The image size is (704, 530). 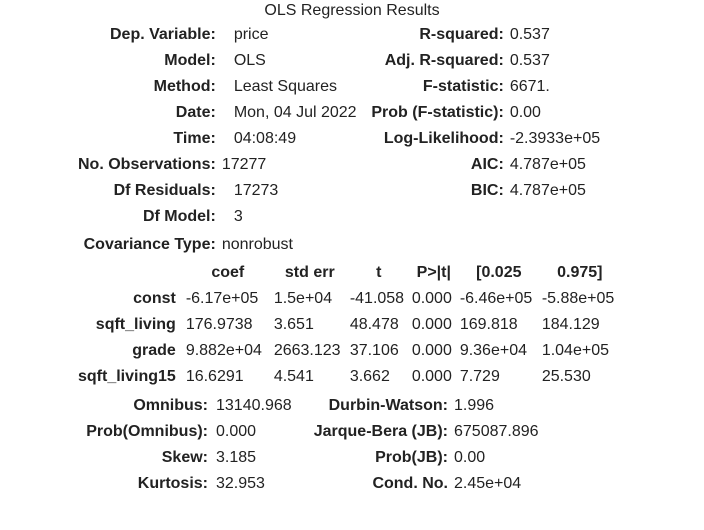 I want to click on row-value: 13140.968, so click(x=254, y=405).